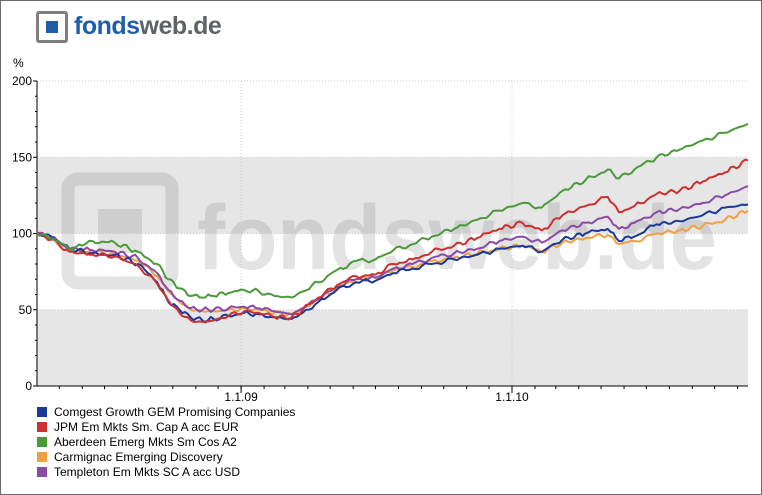  I want to click on y-tick-label: 0, so click(28, 386).